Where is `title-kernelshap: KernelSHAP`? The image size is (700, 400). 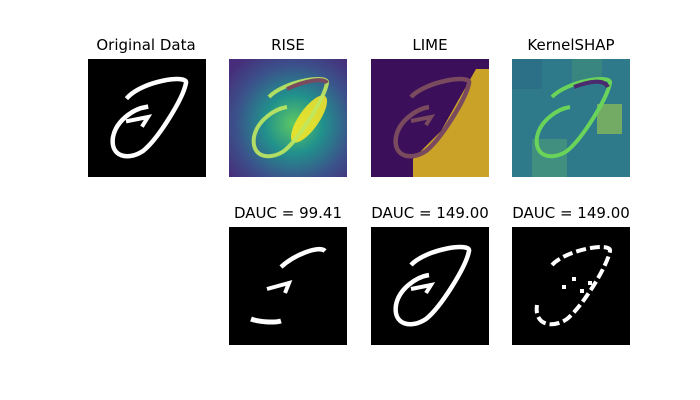
title-kernelshap: KernelSHAP is located at coordinates (571, 45).